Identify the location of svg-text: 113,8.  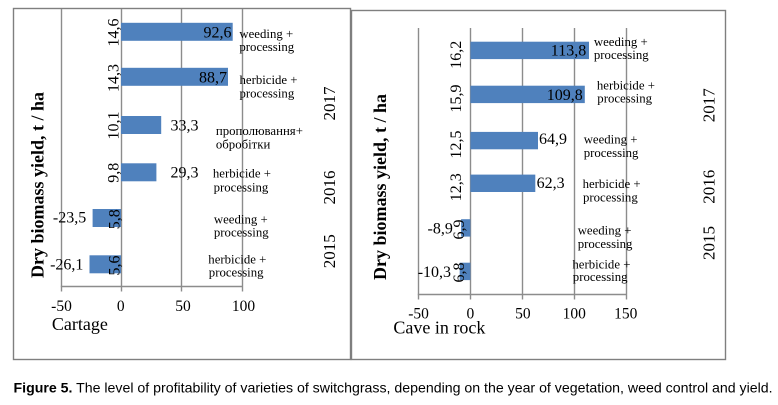
(568, 51).